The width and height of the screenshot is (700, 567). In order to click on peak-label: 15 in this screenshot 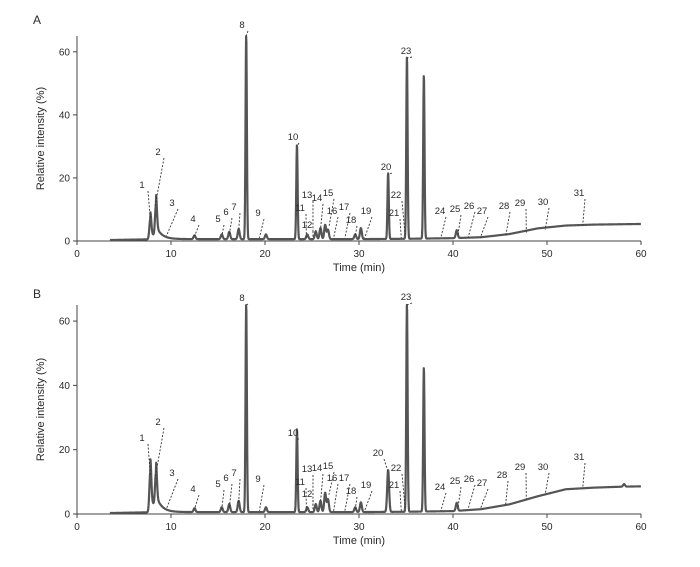, I will do `click(328, 466)`.